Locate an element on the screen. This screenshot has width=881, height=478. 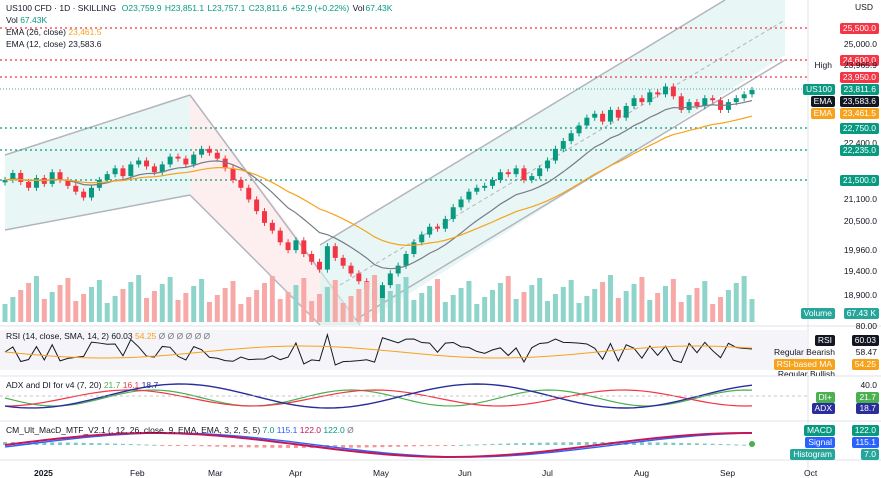
price-tick-label: 20,500.0 is located at coordinates (860, 221).